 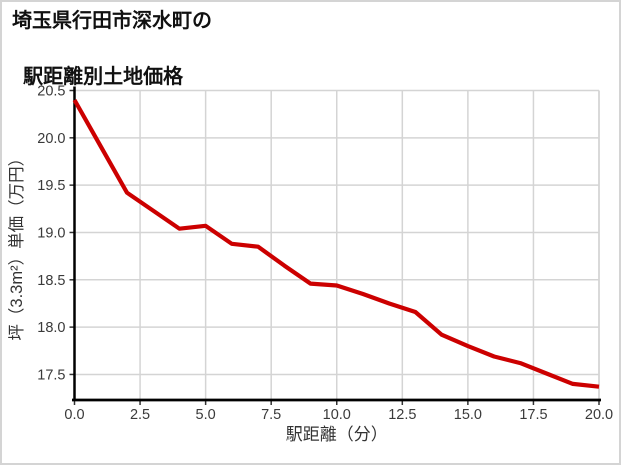 I want to click on x-tick-label: 12.5, so click(x=402, y=415).